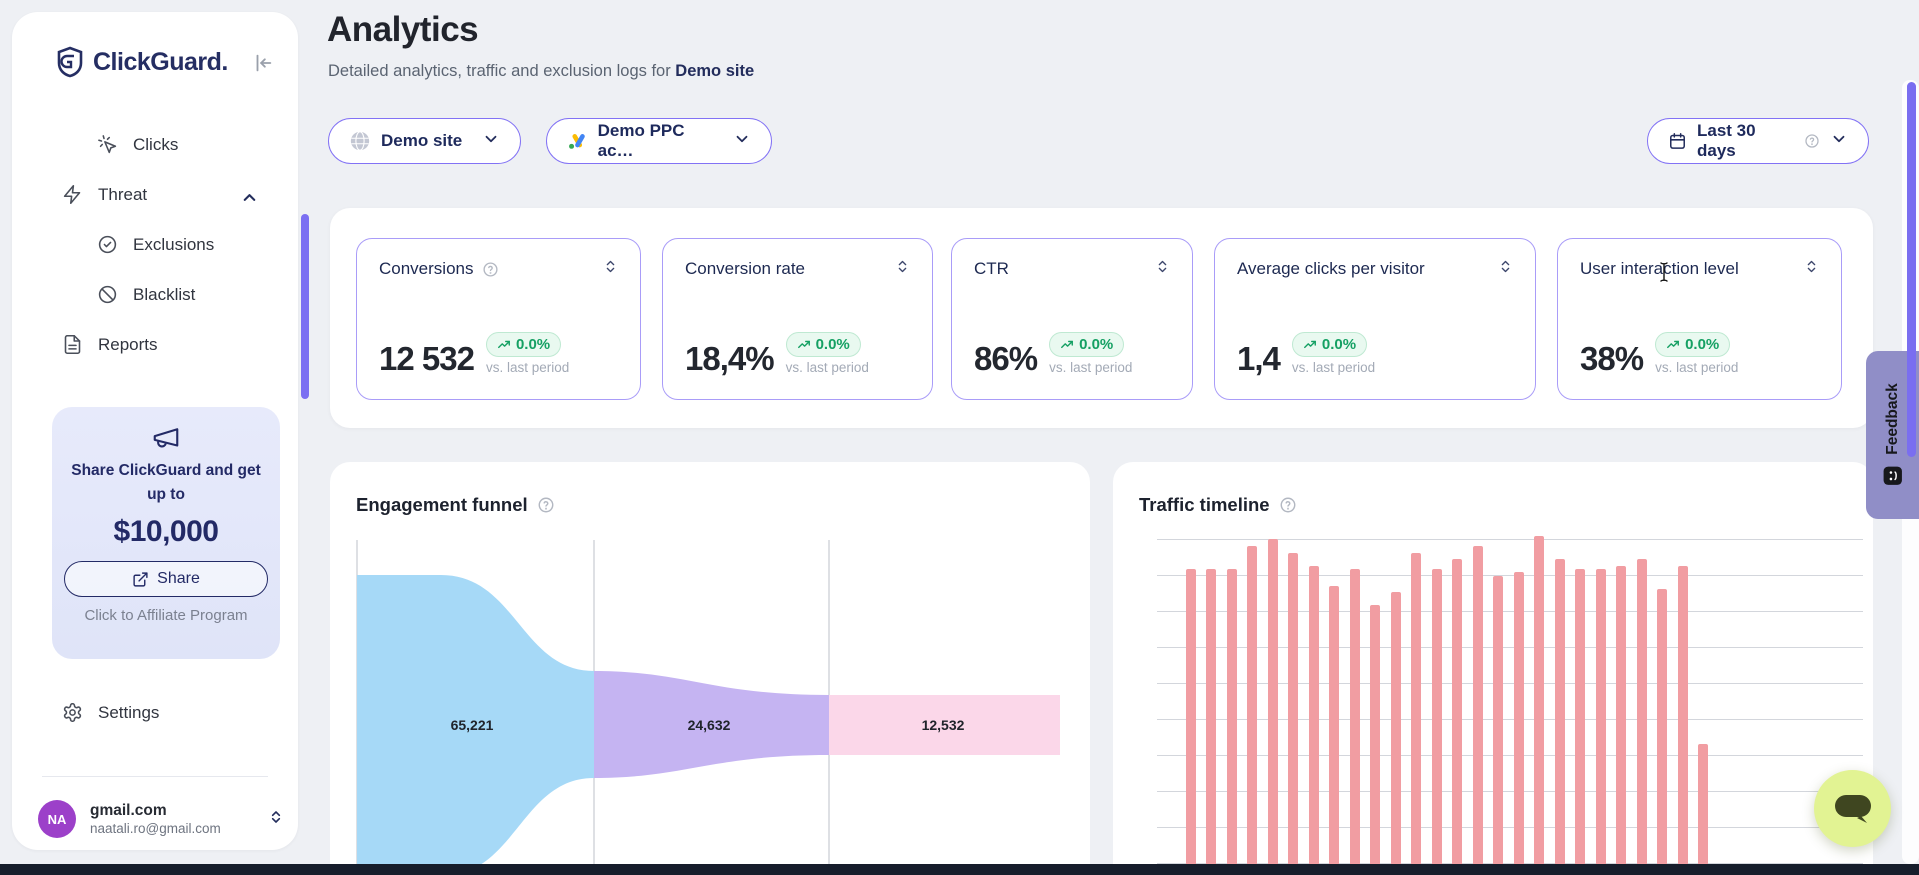 The height and width of the screenshot is (875, 1919). What do you see at coordinates (178, 579) in the screenshot?
I see `share-button-label: Share` at bounding box center [178, 579].